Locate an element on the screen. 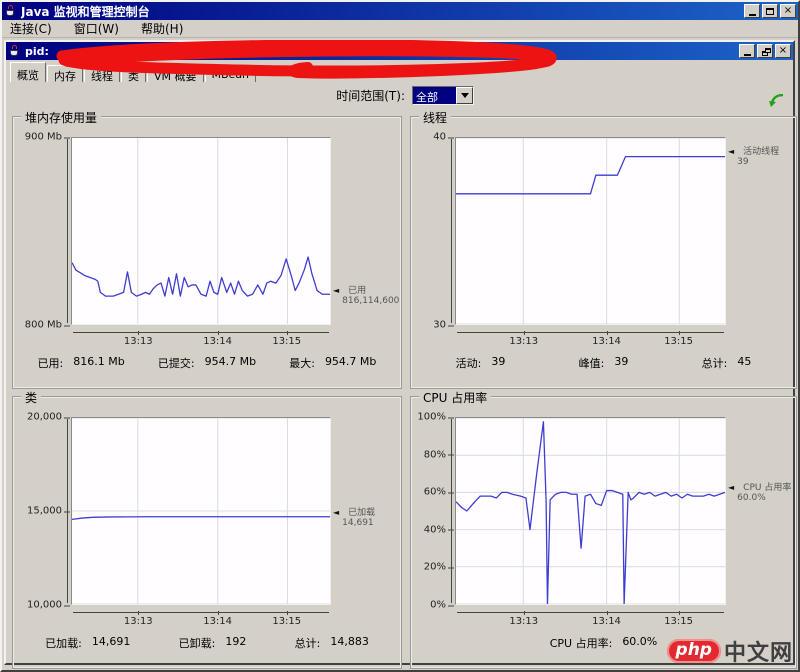 This screenshot has width=800, height=672. y-axis: 20,000 15,000 10,000 is located at coordinates (44, 511).